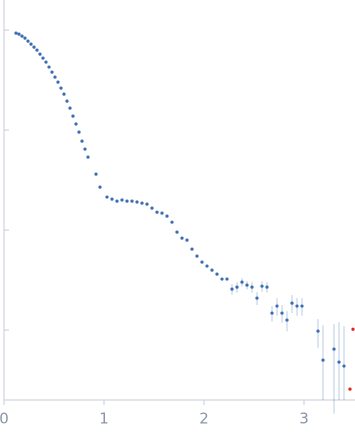 The width and height of the screenshot is (355, 437). What do you see at coordinates (4, 419) in the screenshot?
I see `x-tick-label: 0` at bounding box center [4, 419].